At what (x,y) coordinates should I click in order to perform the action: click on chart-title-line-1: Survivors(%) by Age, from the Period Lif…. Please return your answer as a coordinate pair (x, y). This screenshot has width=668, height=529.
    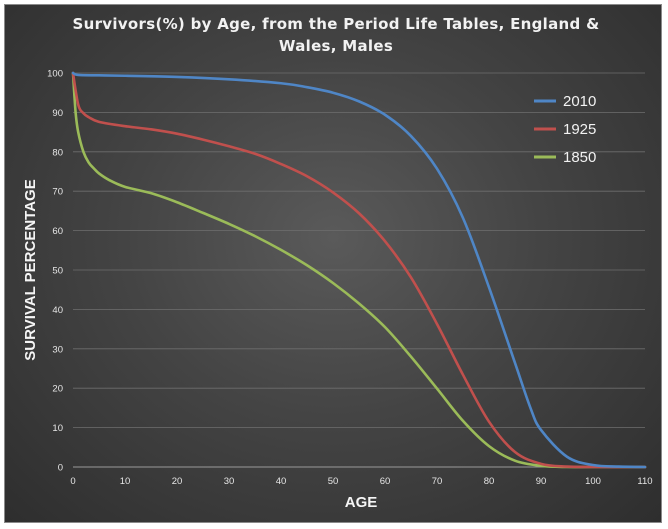
    Looking at the image, I should click on (336, 24).